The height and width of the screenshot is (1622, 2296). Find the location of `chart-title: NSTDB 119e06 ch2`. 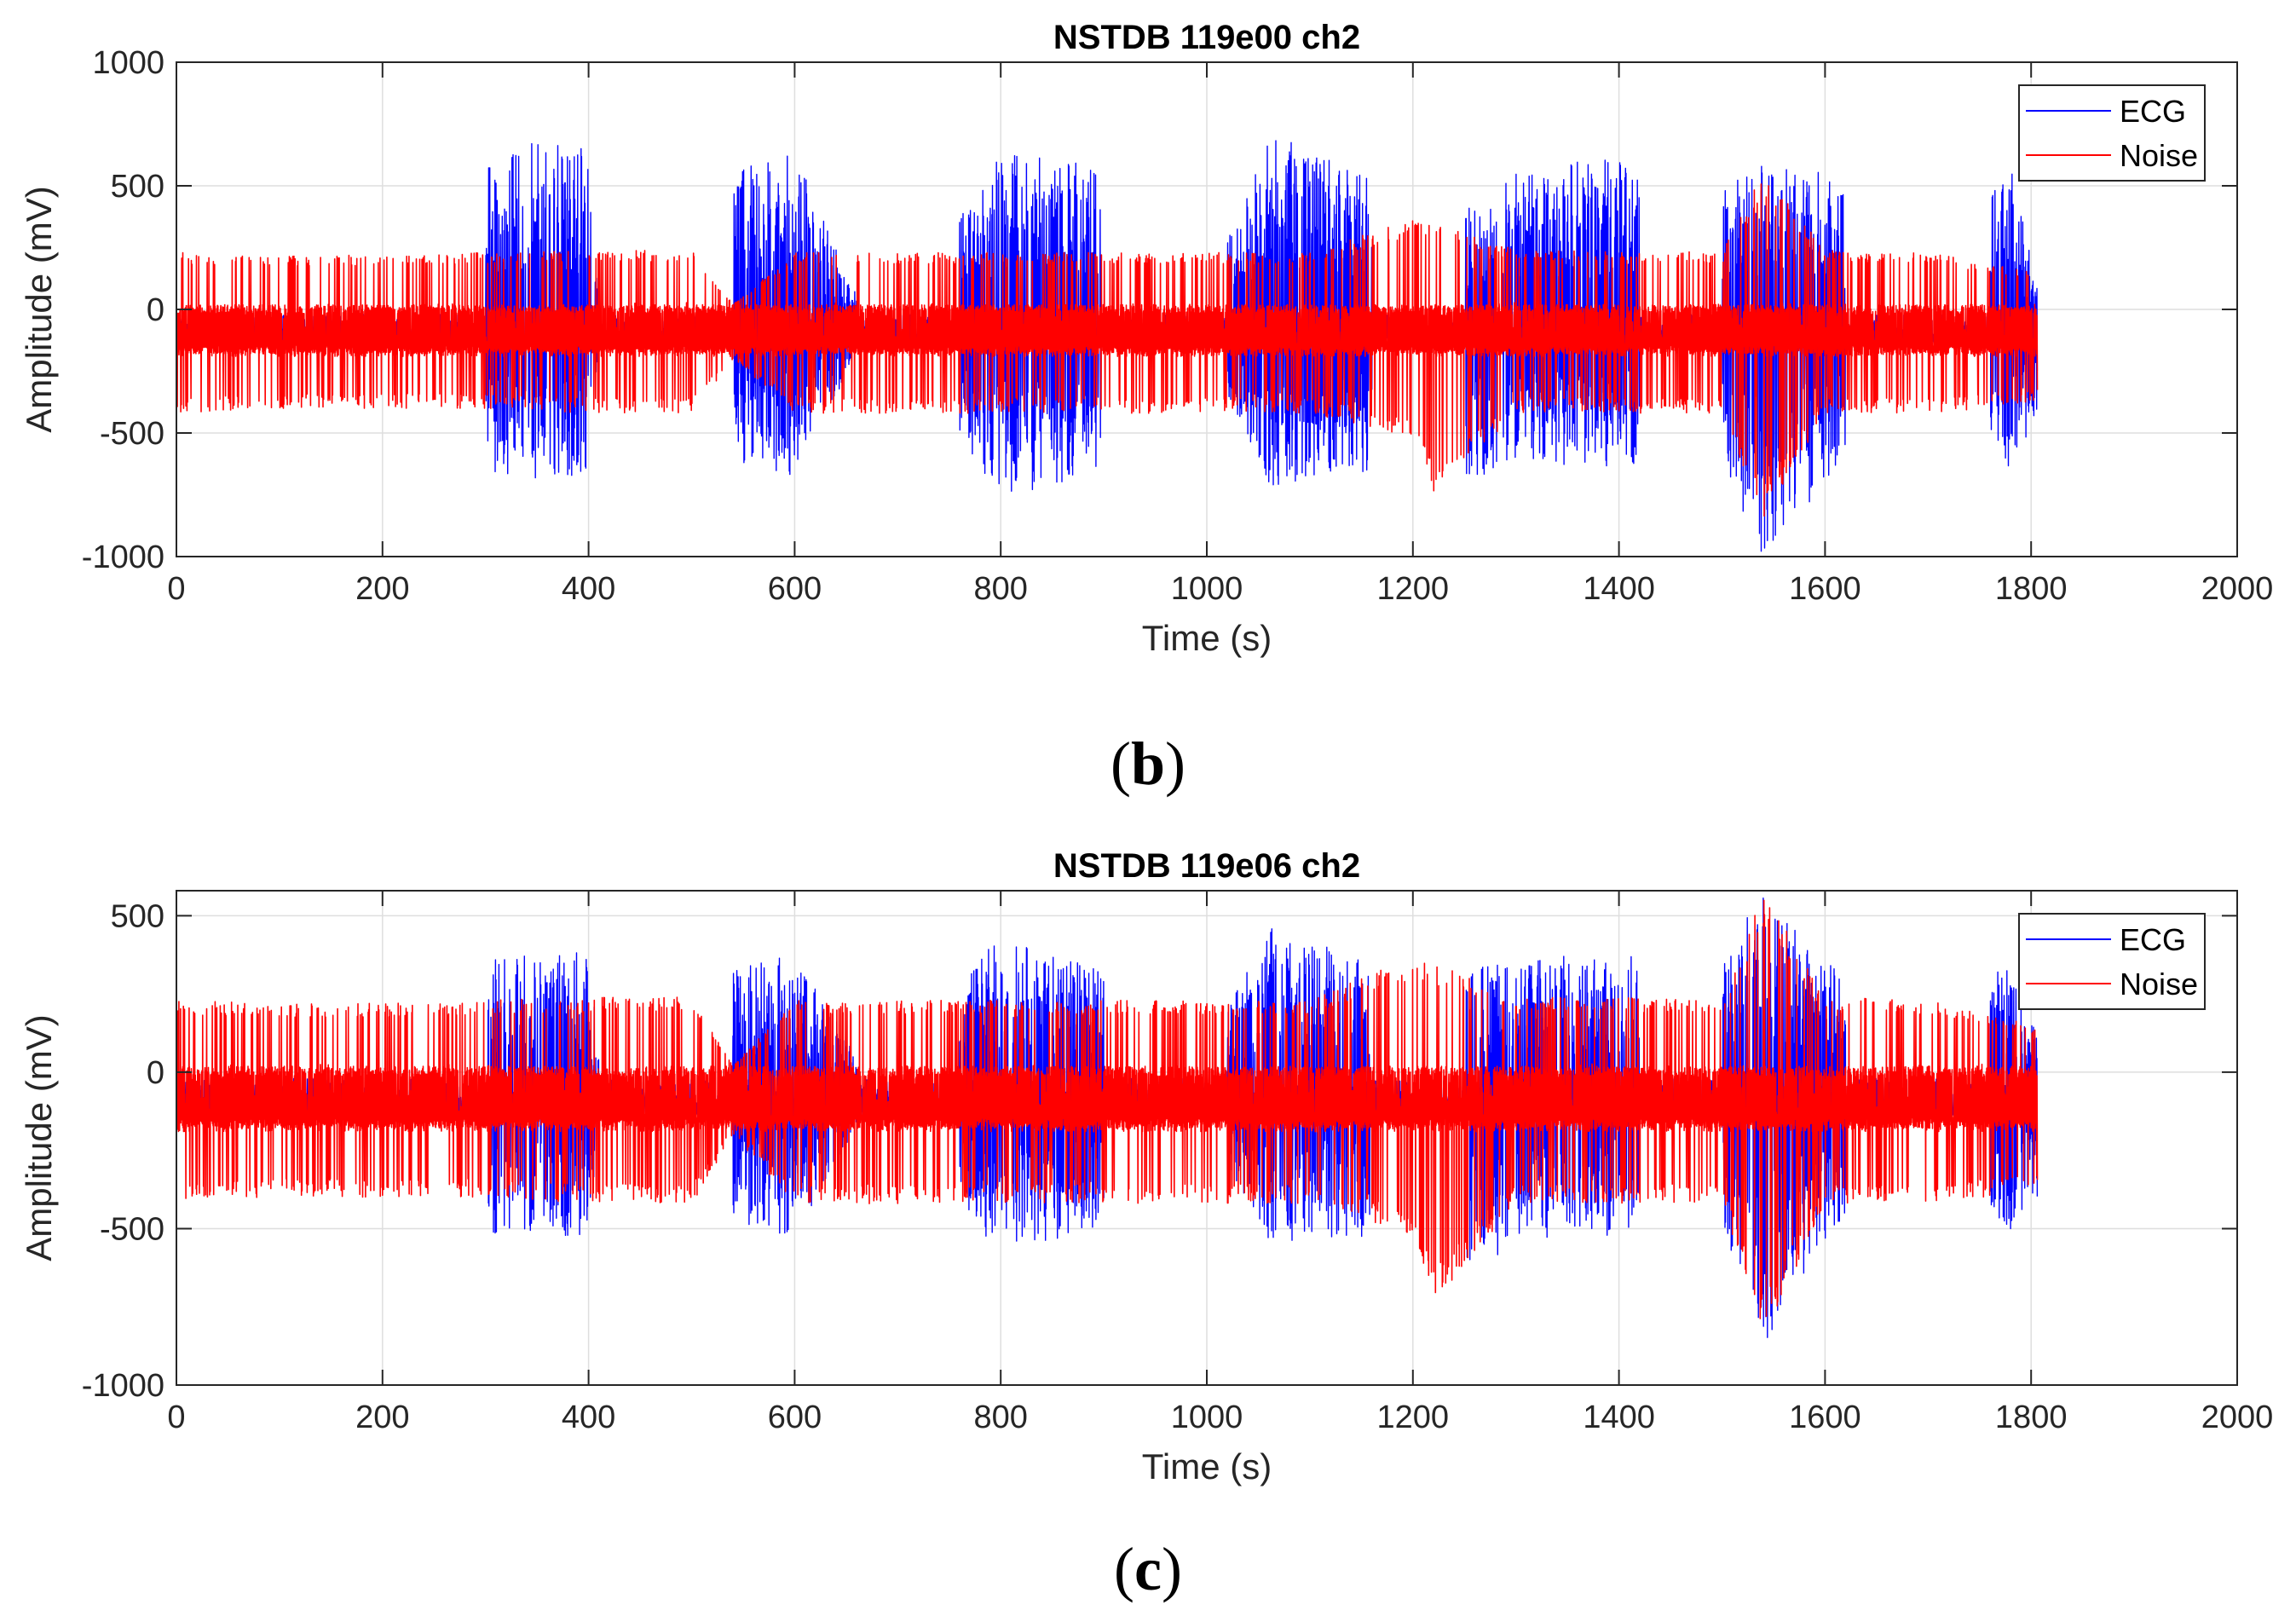

chart-title: NSTDB 119e06 ch2 is located at coordinates (1206, 866).